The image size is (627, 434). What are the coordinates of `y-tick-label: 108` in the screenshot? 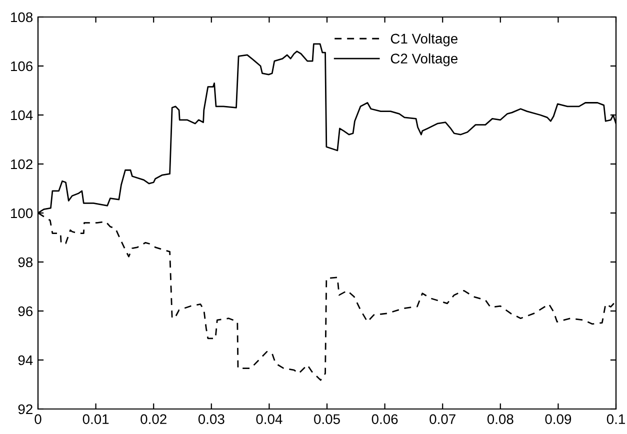 It's located at (22, 17).